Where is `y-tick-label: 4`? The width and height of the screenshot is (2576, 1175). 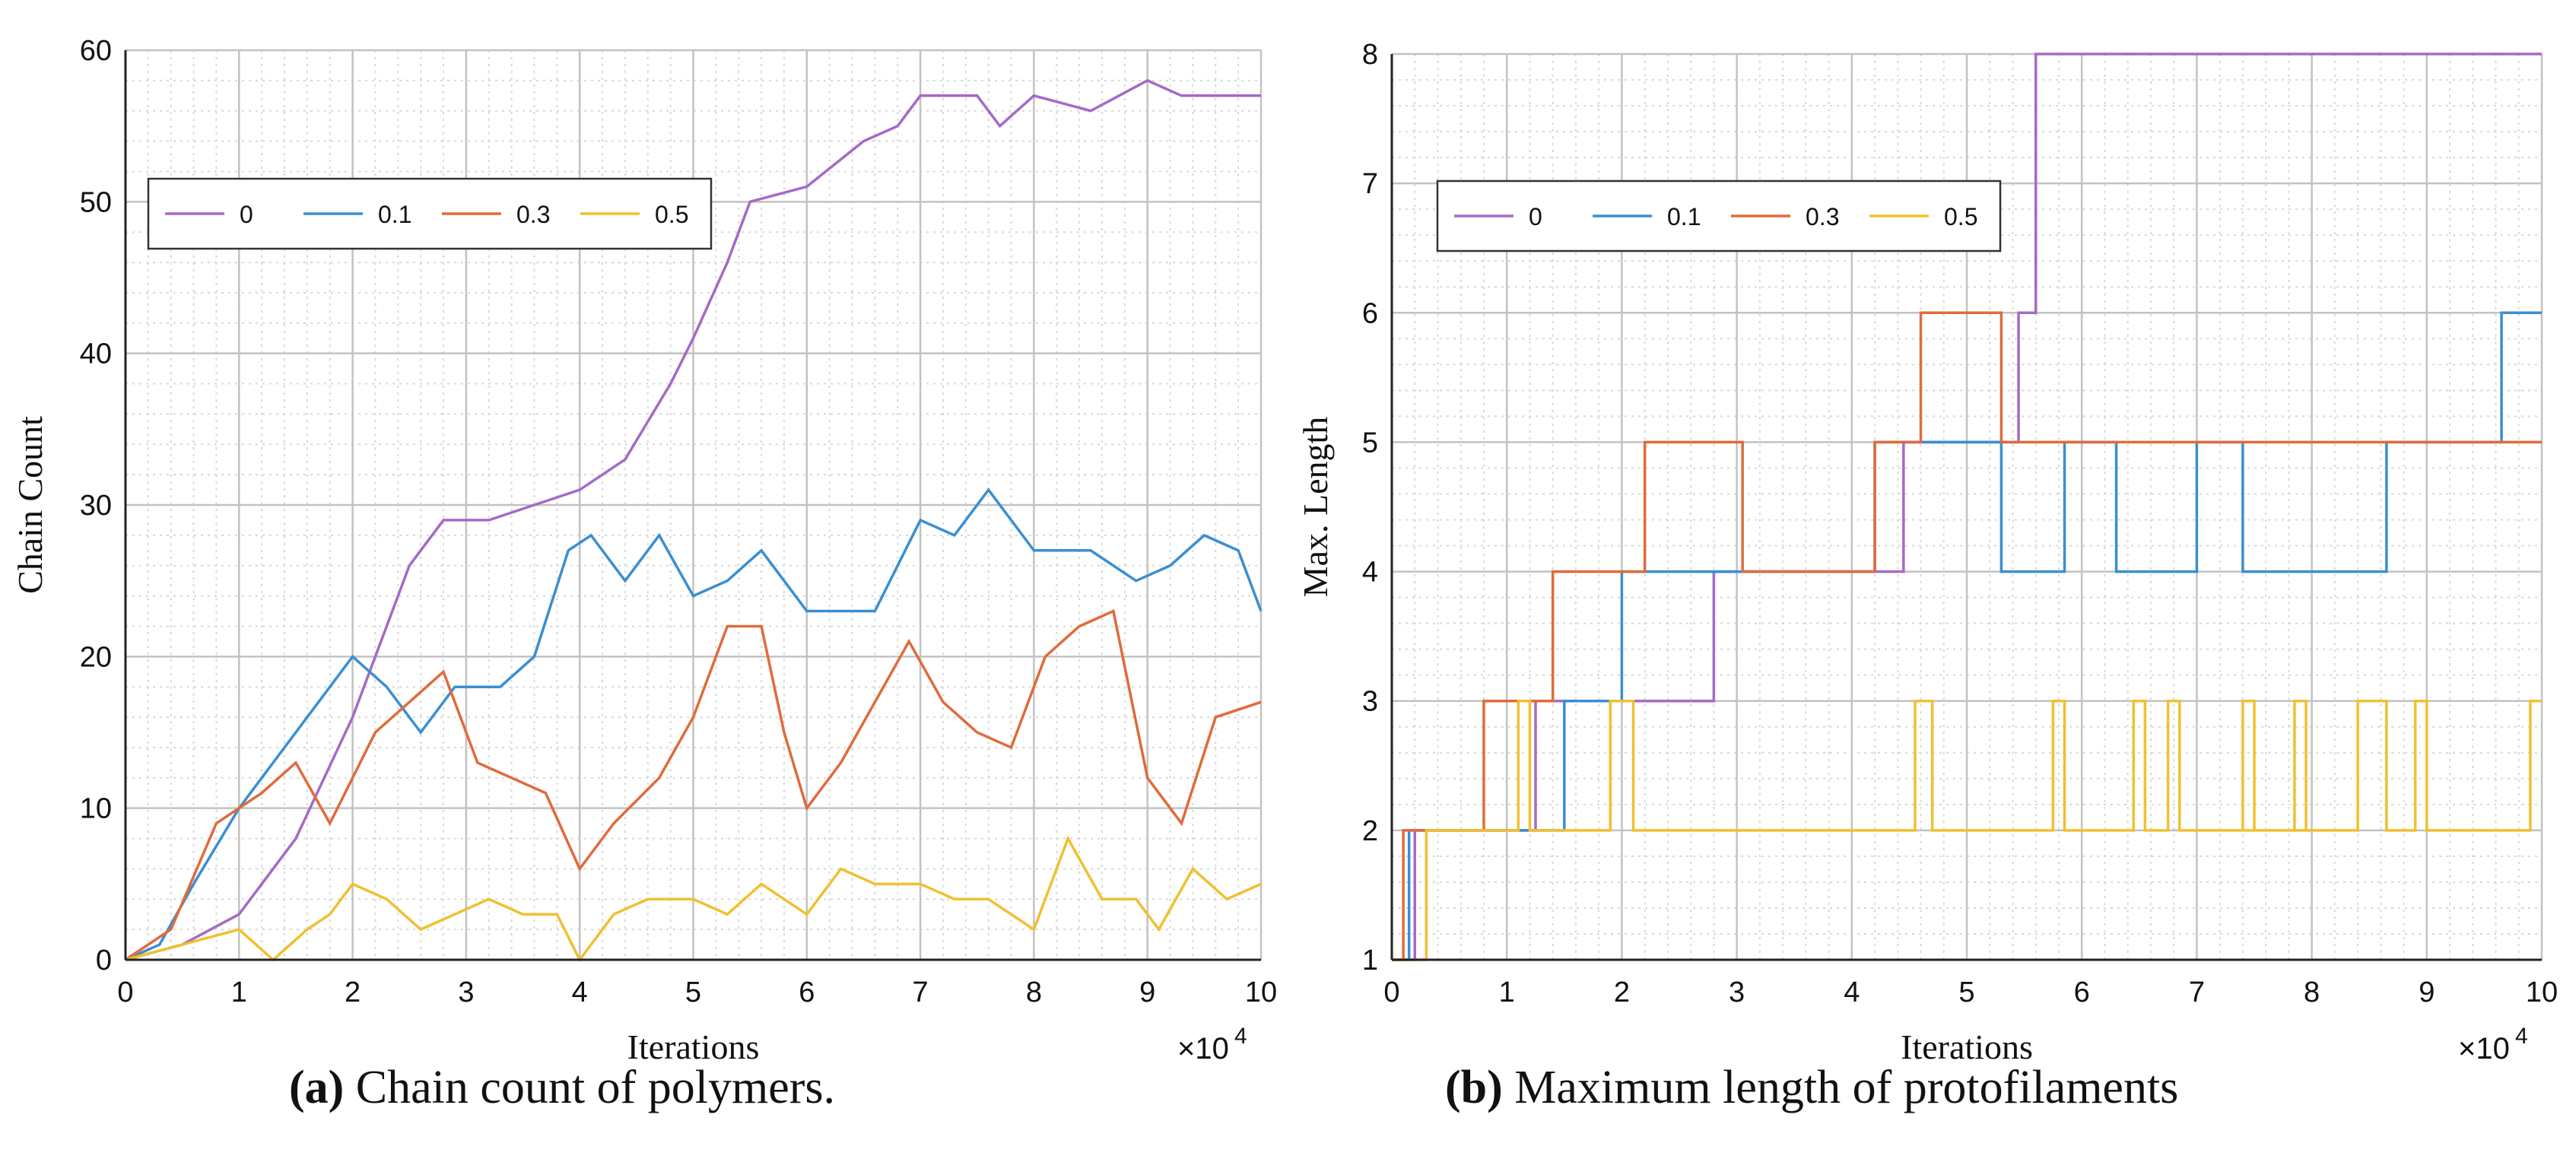 y-tick-label: 4 is located at coordinates (1370, 573).